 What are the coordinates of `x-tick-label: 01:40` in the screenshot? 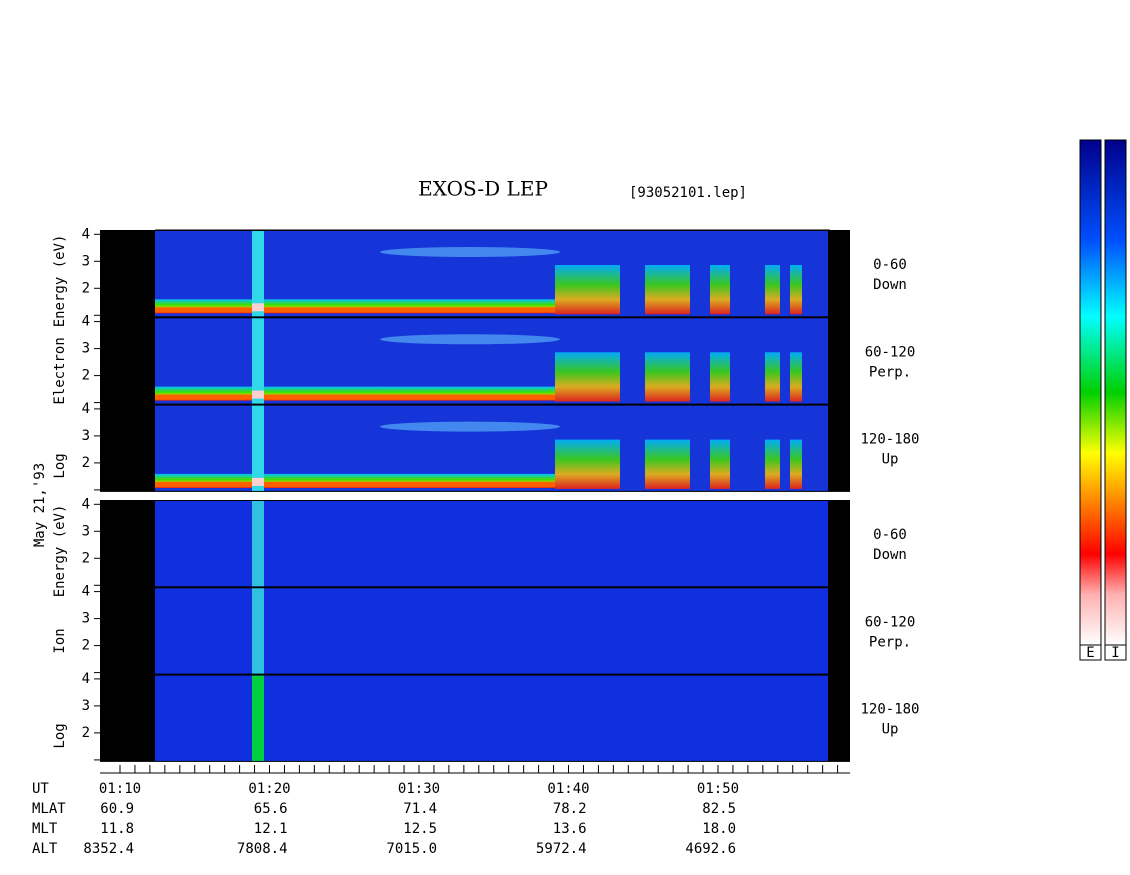 It's located at (568, 789).